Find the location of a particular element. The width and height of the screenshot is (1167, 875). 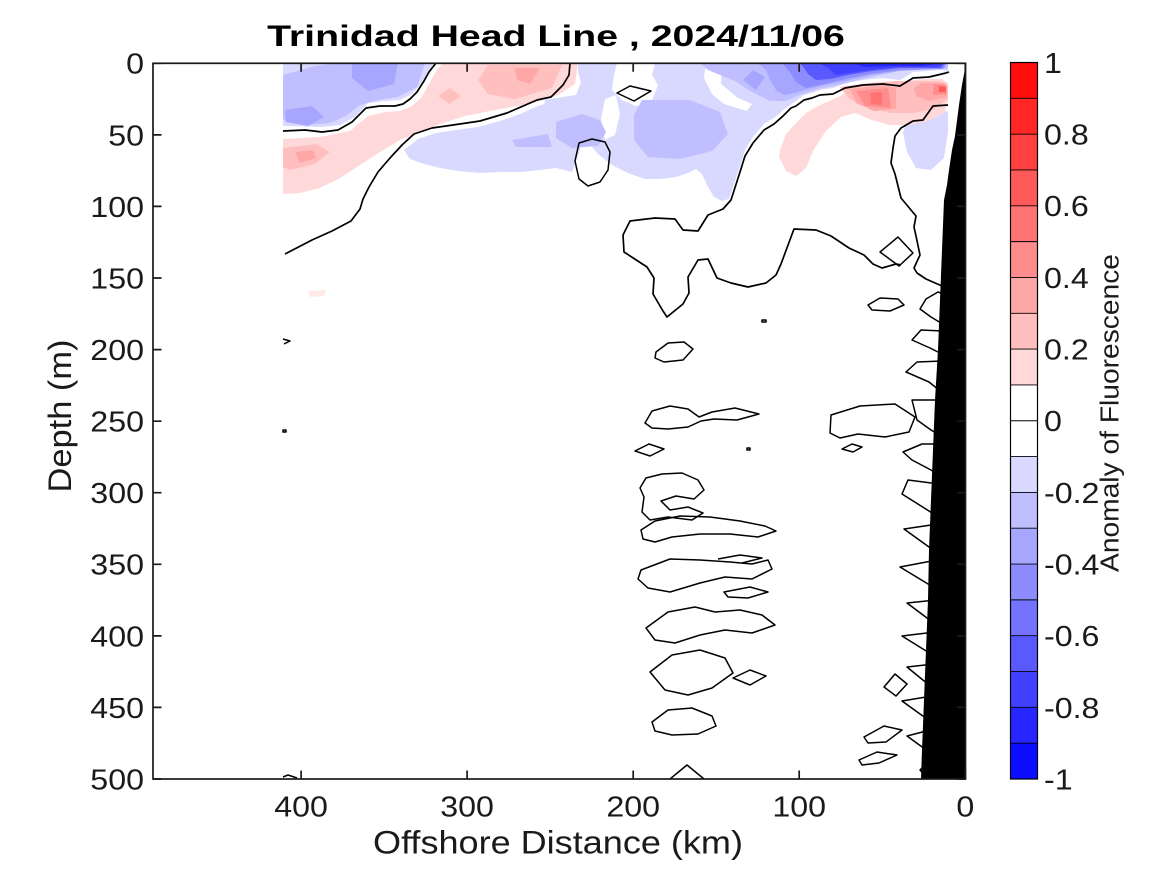

svg-text: 350 is located at coordinates (117, 565).